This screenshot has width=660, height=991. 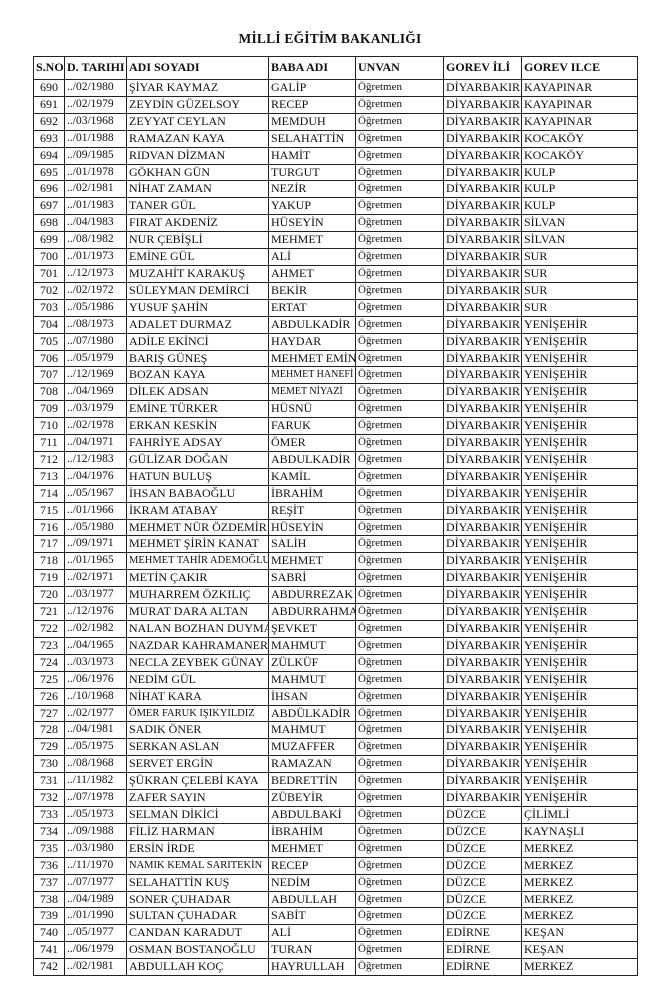 I want to click on cell-birth-date: ../08/1982, so click(x=95, y=240).